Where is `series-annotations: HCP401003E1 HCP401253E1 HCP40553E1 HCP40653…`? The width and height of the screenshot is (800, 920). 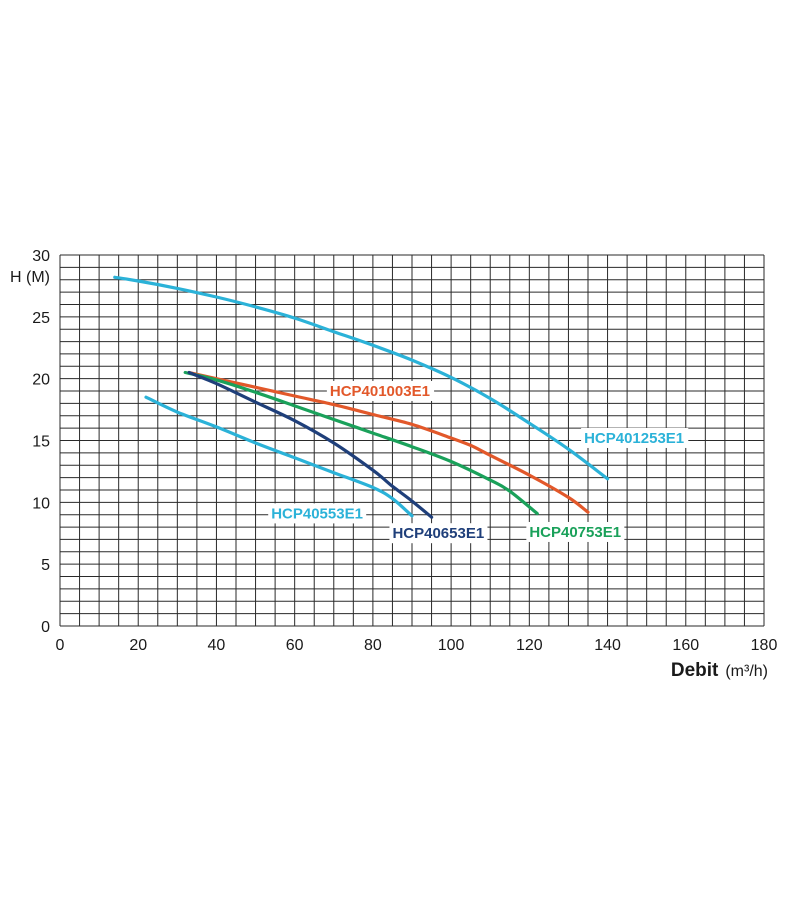 series-annotations: HCP401003E1 HCP401253E1 HCP40553E1 HCP40653… is located at coordinates (478, 462).